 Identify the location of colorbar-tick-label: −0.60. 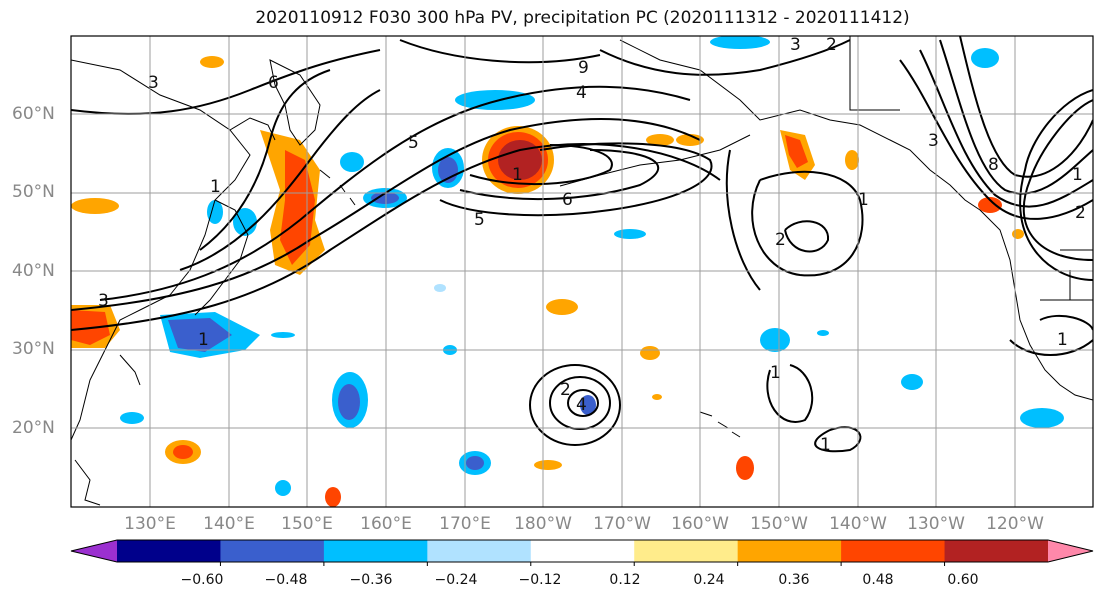
(202, 580).